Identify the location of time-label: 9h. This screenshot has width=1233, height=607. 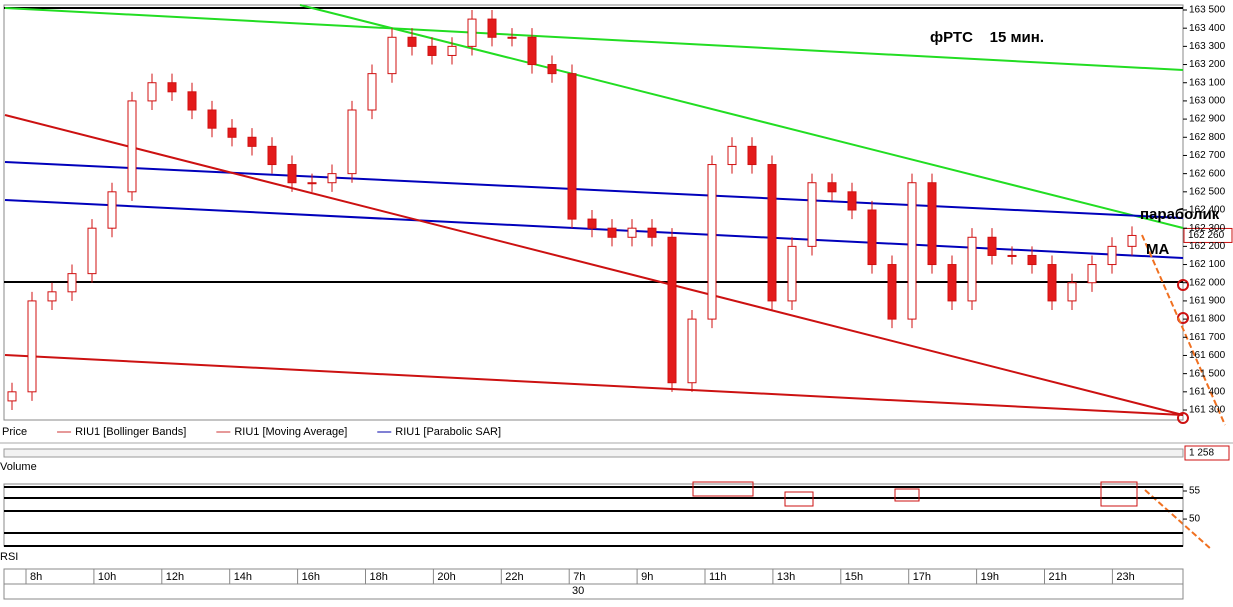
(647, 577).